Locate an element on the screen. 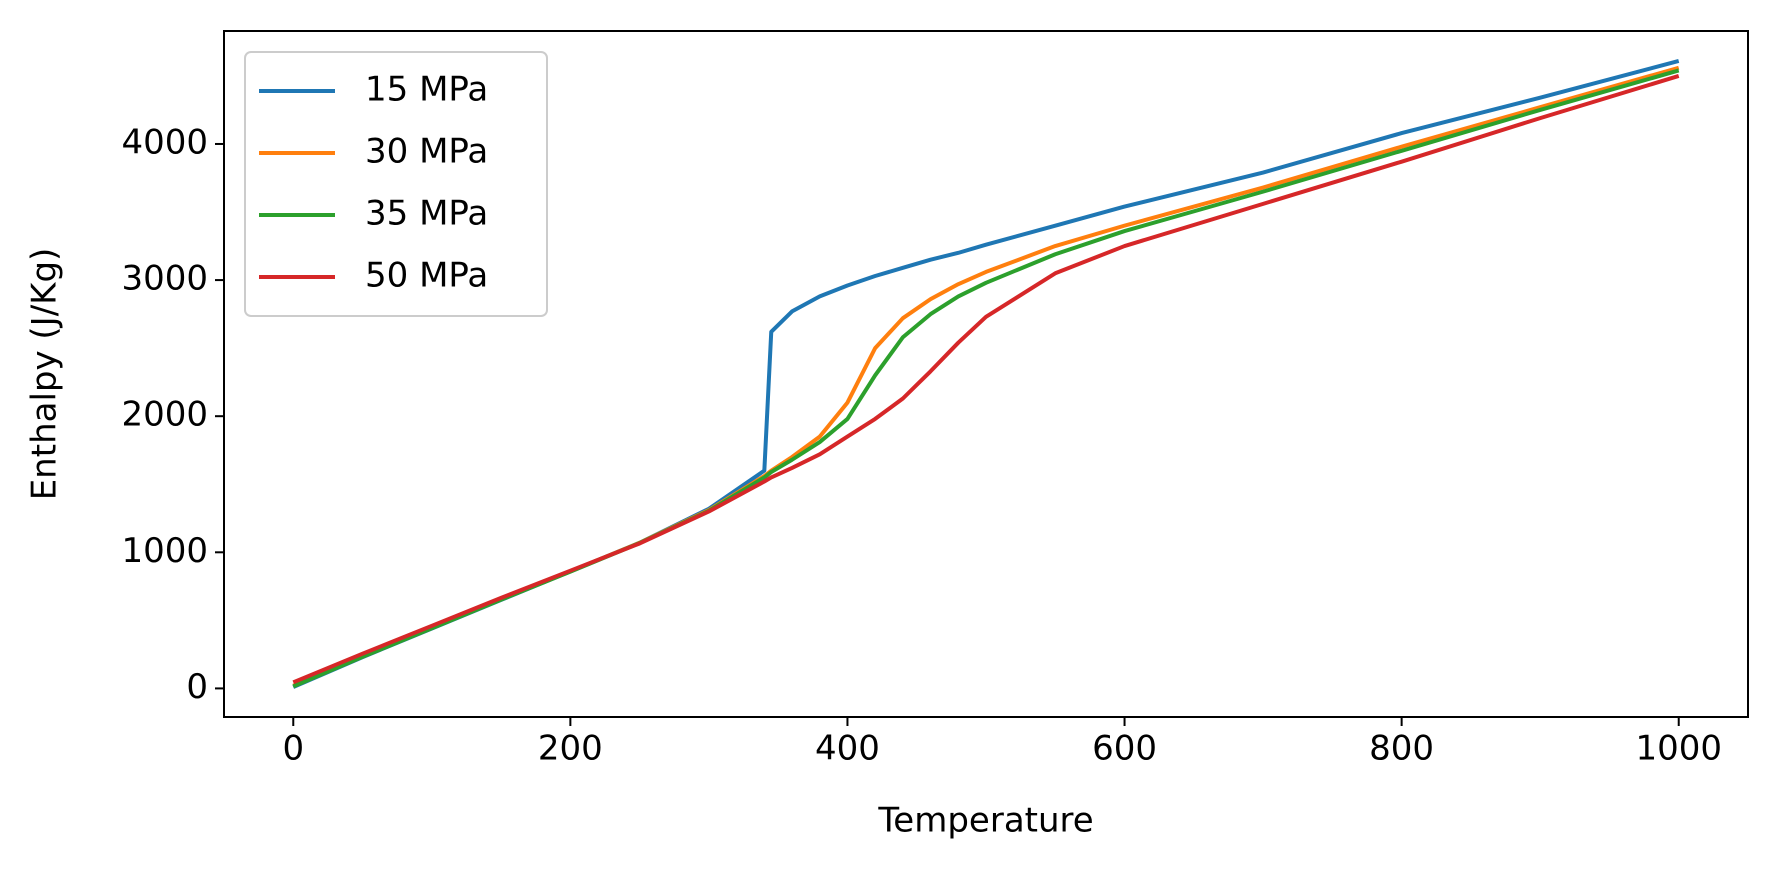 This screenshot has width=1770, height=870. y-axis-label: Enthalpy (J/Kg) is located at coordinates (45, 374).